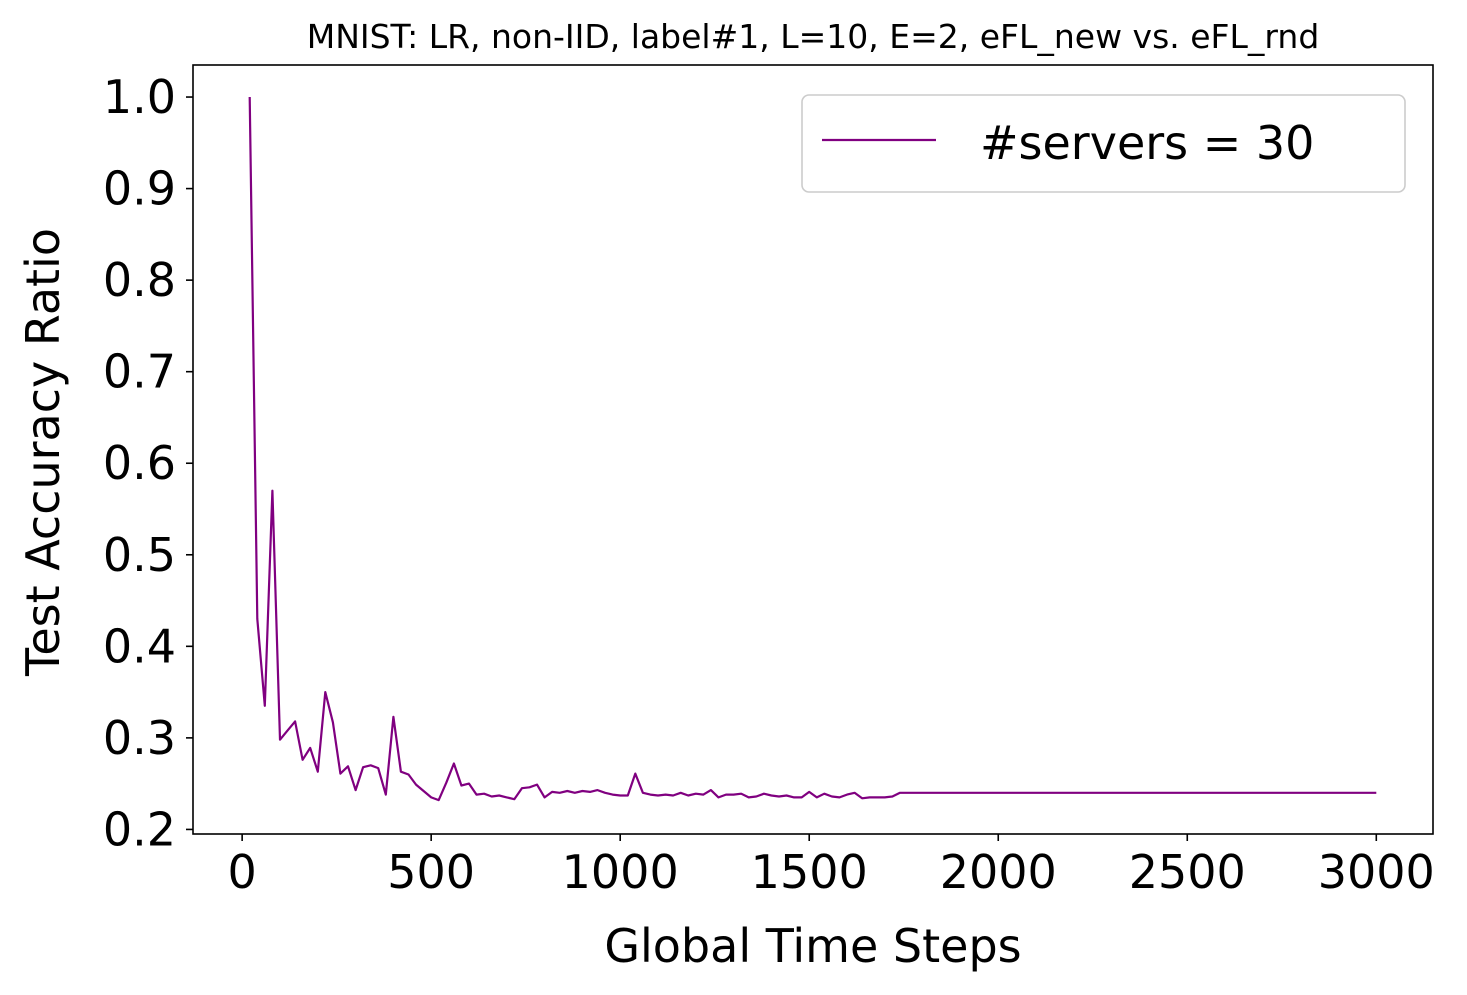 Image resolution: width=1467 pixels, height=995 pixels. What do you see at coordinates (139, 280) in the screenshot?
I see `y-tick-label: 0.8` at bounding box center [139, 280].